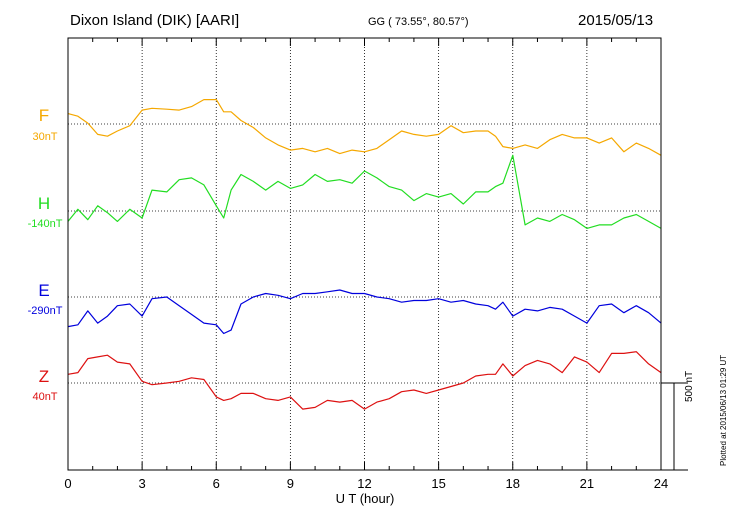  Describe the element at coordinates (44, 203) in the screenshot. I see `component-label-h: H` at that location.